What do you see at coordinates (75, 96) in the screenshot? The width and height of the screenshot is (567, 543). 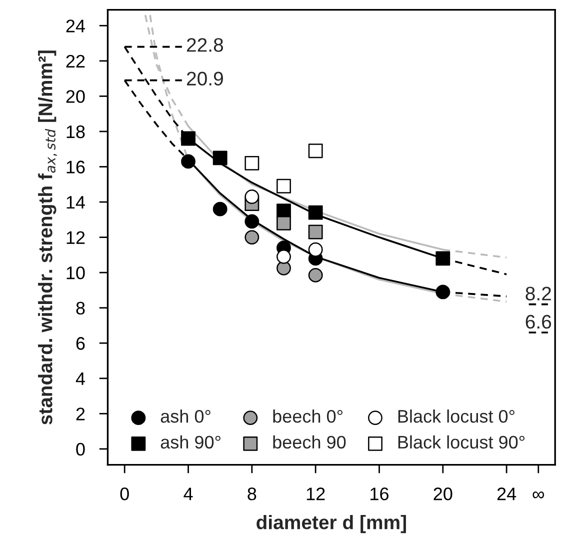 I see `y-tick-label: 20` at bounding box center [75, 96].